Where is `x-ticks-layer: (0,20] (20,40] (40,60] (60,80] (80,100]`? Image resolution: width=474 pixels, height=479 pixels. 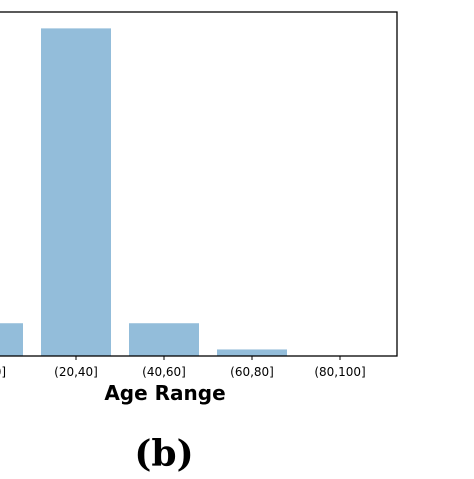
x-ticks-layer: (0,20] (20,40] (40,60] (60,80] (80,100] is located at coordinates (183, 367).